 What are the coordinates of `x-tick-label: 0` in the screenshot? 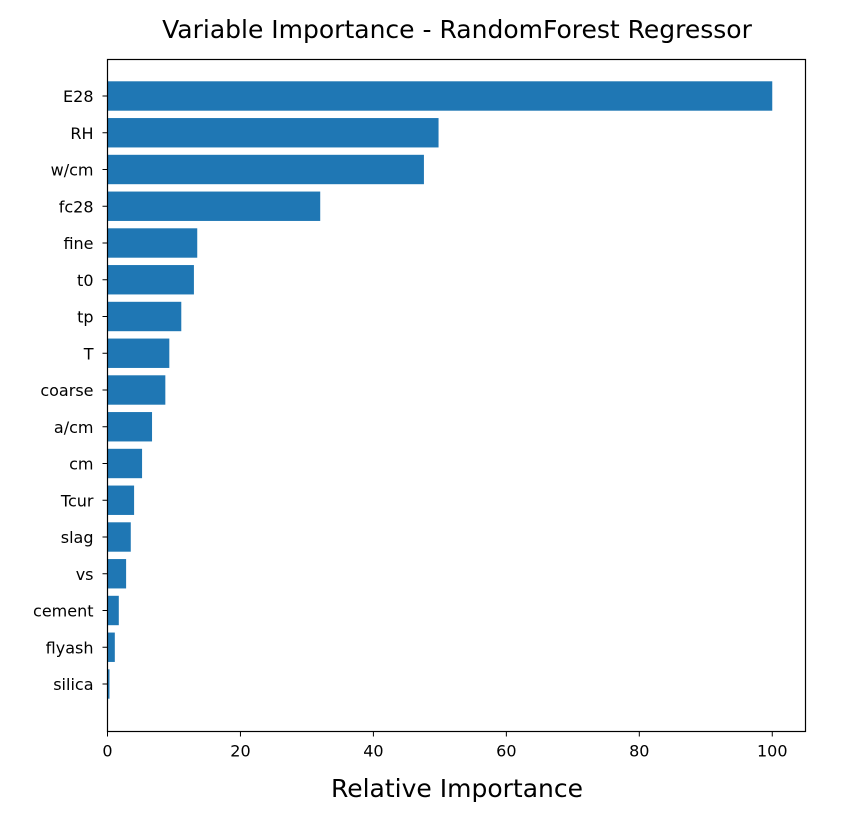 It's located at (107, 751).